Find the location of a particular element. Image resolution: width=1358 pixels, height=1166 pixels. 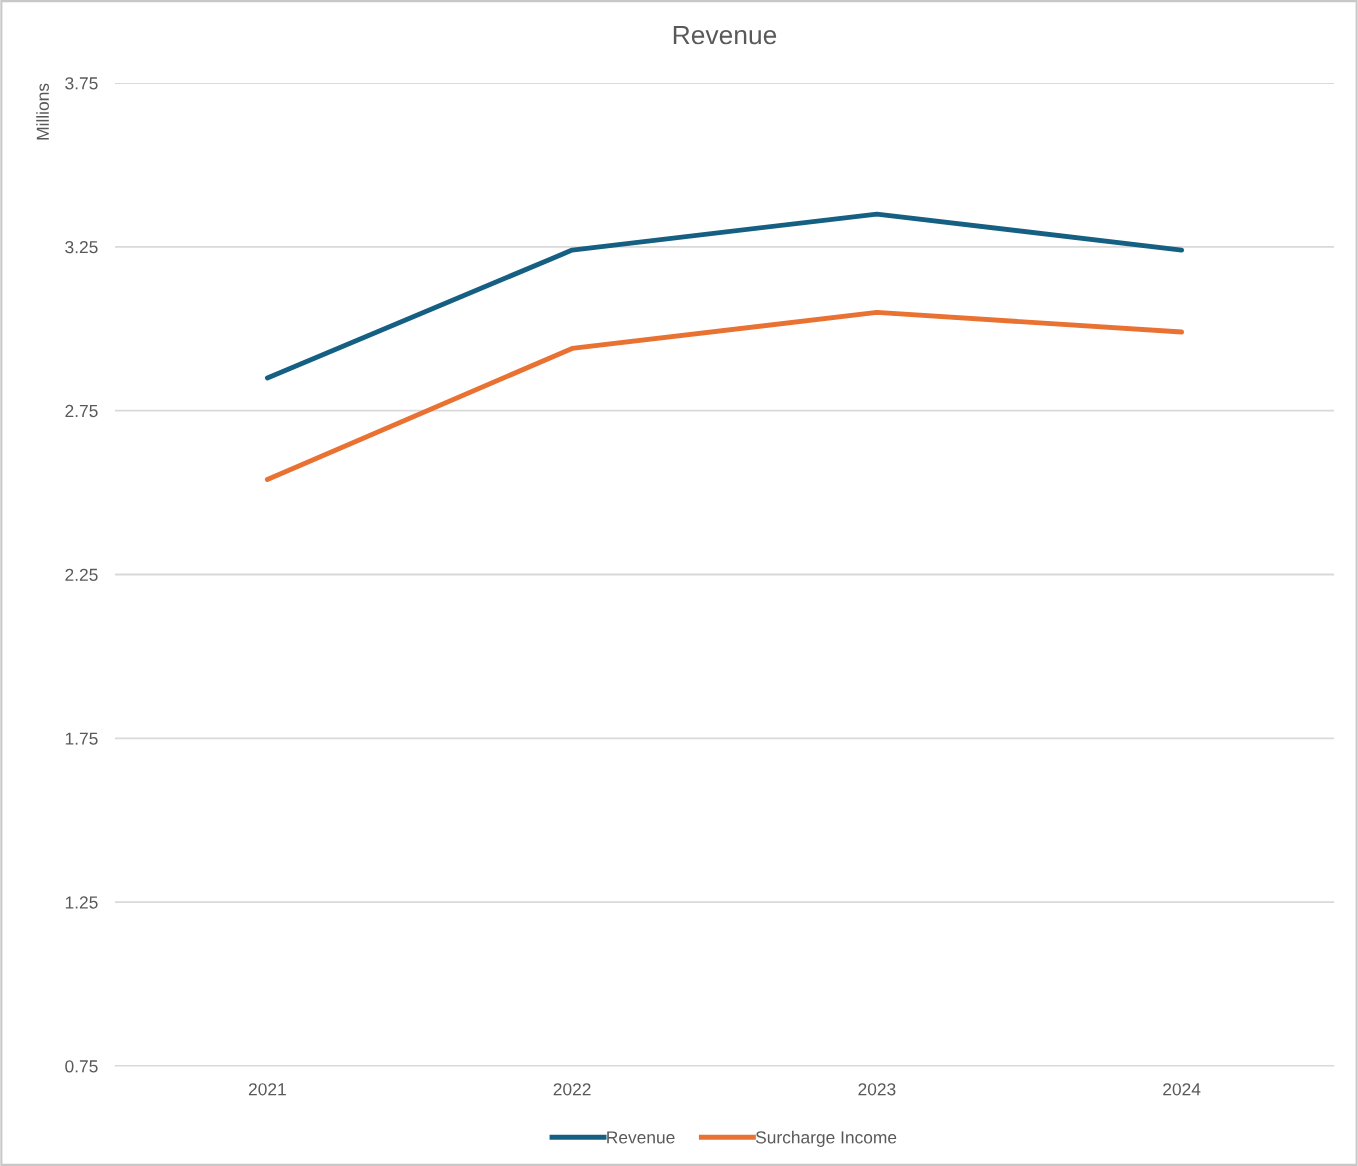

y-tick-label: 3.25 is located at coordinates (81, 247).